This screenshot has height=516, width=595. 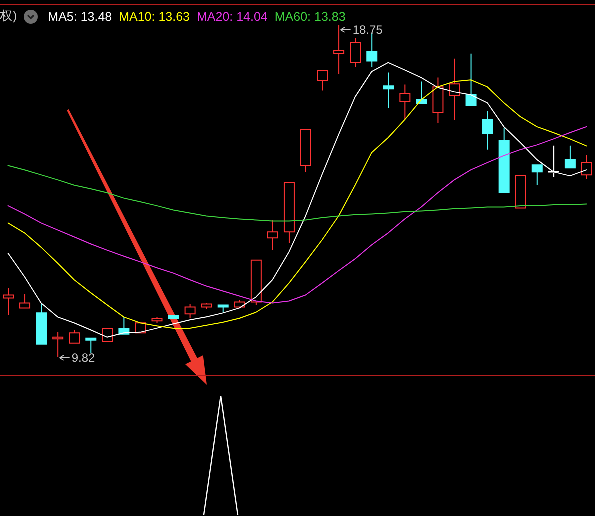 What do you see at coordinates (9, 16) in the screenshot?
I see `text: 权)` at bounding box center [9, 16].